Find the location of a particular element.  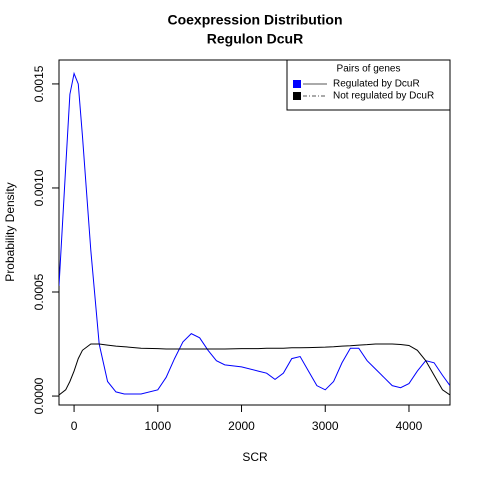

x-tick-label: 0 is located at coordinates (74, 426).